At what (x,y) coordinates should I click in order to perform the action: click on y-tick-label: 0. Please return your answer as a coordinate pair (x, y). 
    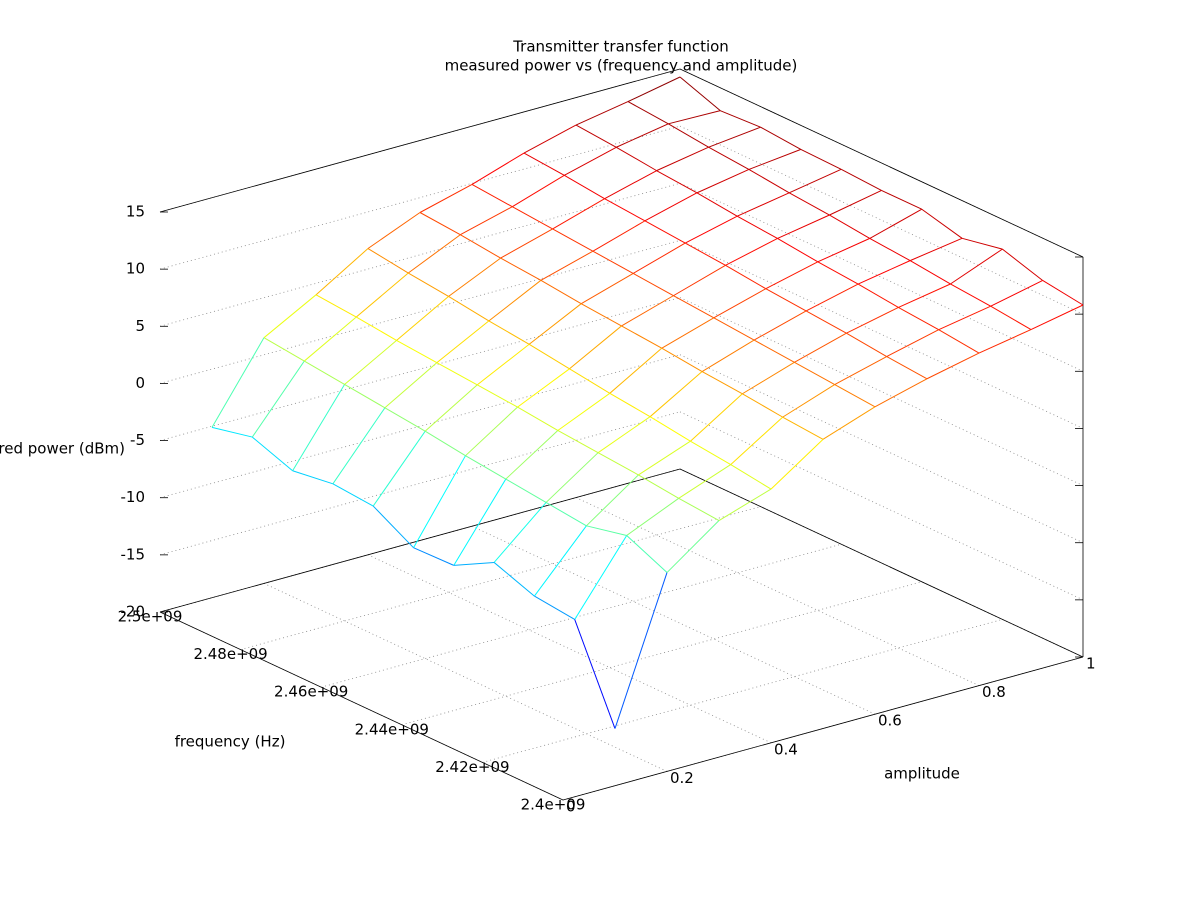
    Looking at the image, I should click on (571, 807).